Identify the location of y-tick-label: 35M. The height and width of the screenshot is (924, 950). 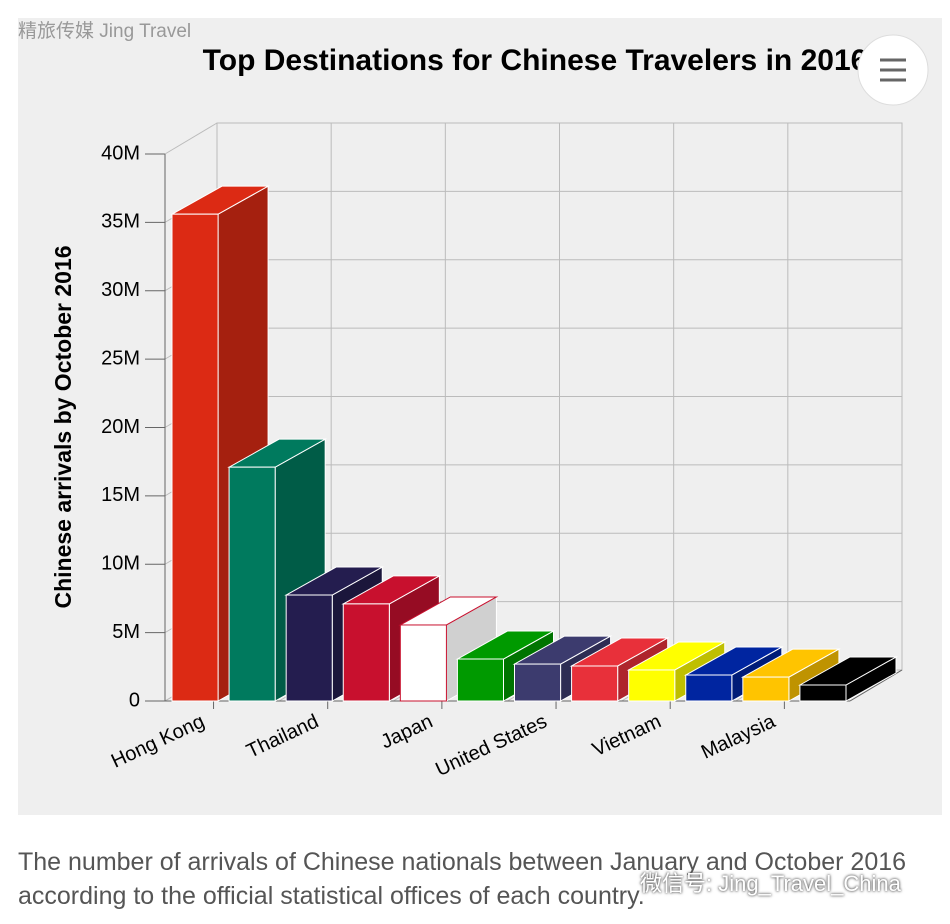
(120, 222).